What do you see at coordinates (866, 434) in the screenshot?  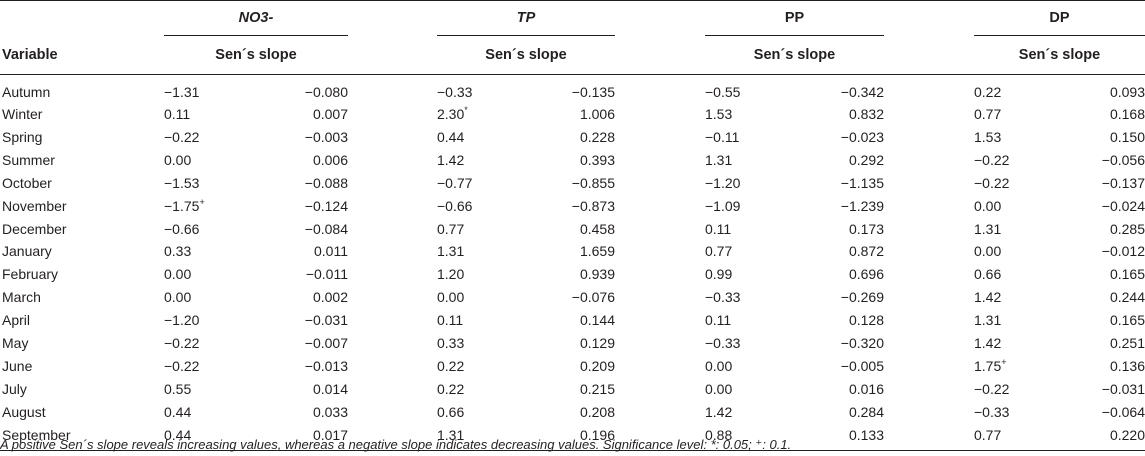 I see `cell-value: 0.133` at bounding box center [866, 434].